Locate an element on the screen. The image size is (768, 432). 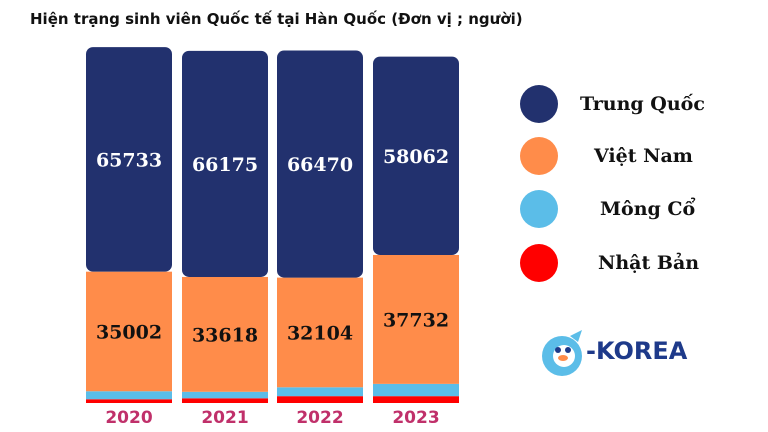
bar-group-2020: 35002 65733 is located at coordinates (129, 225).